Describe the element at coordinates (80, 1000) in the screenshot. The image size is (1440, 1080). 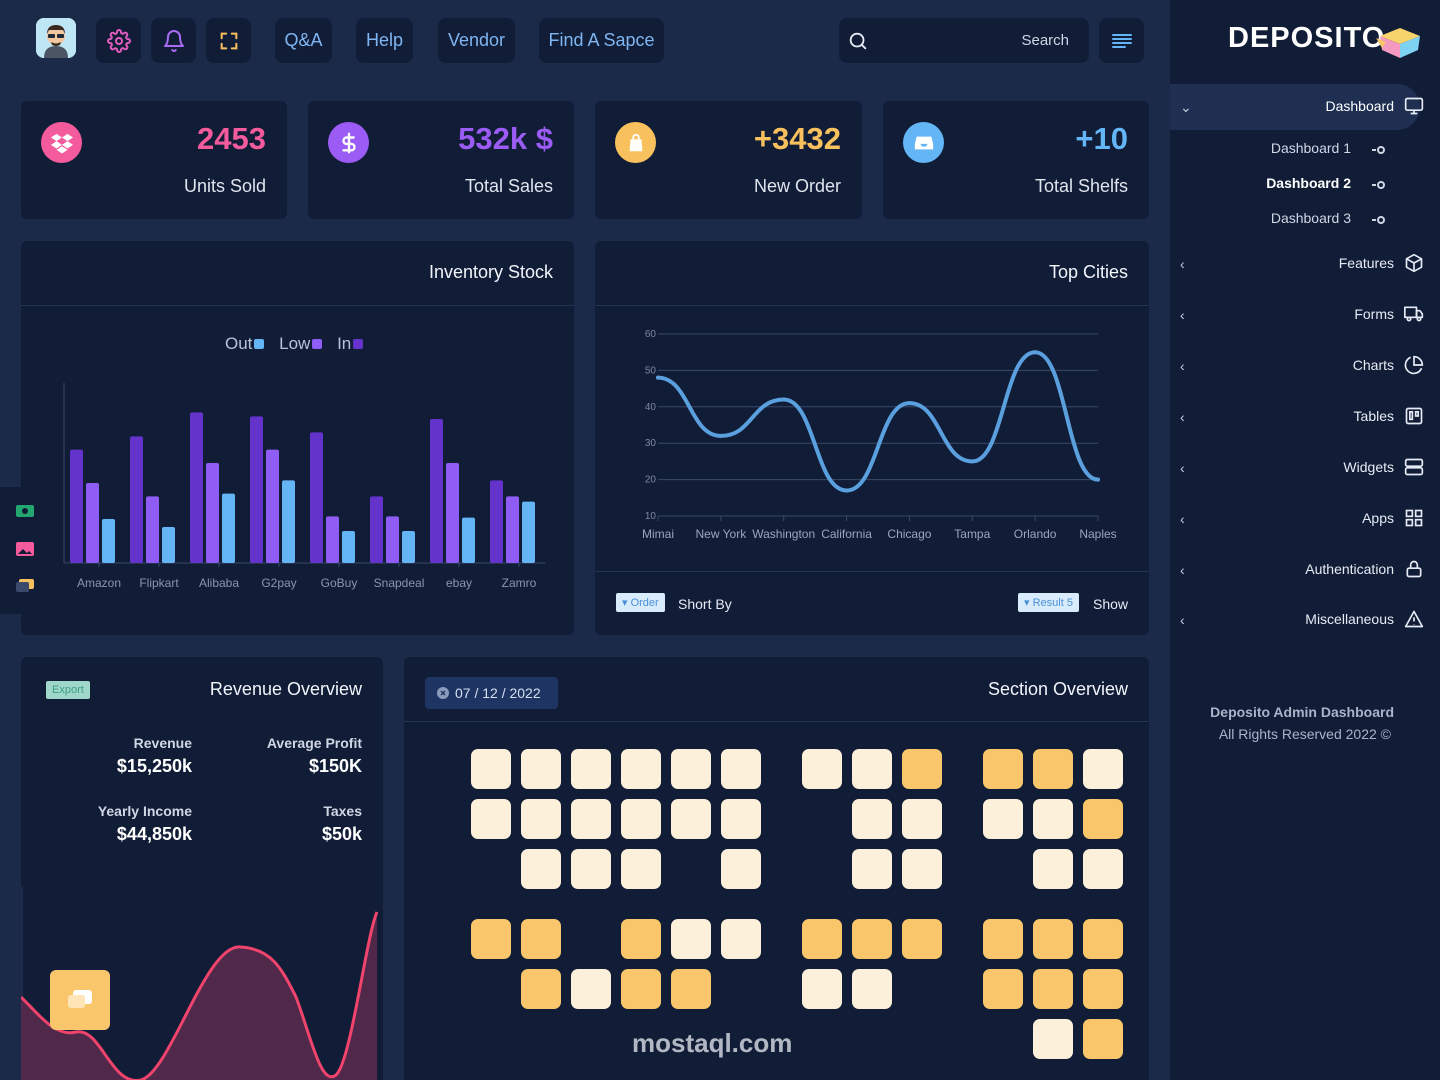
I see `chat-widget-button` at that location.